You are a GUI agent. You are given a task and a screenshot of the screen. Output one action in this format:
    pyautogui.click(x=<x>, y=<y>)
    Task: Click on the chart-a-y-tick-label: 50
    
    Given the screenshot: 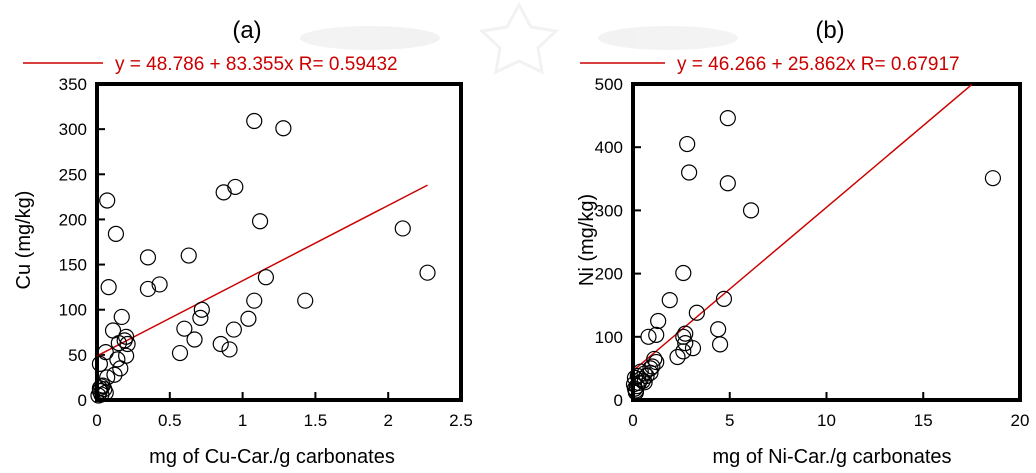 What is the action you would take?
    pyautogui.click(x=77, y=355)
    